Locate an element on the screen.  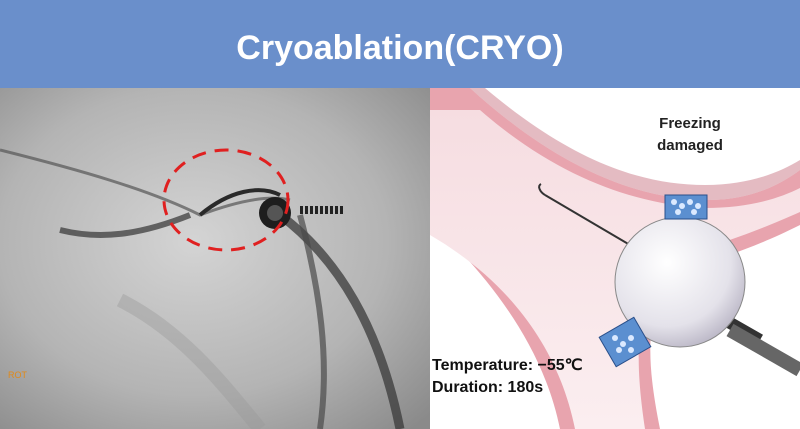
freezing-label: damaged is located at coordinates (690, 145).